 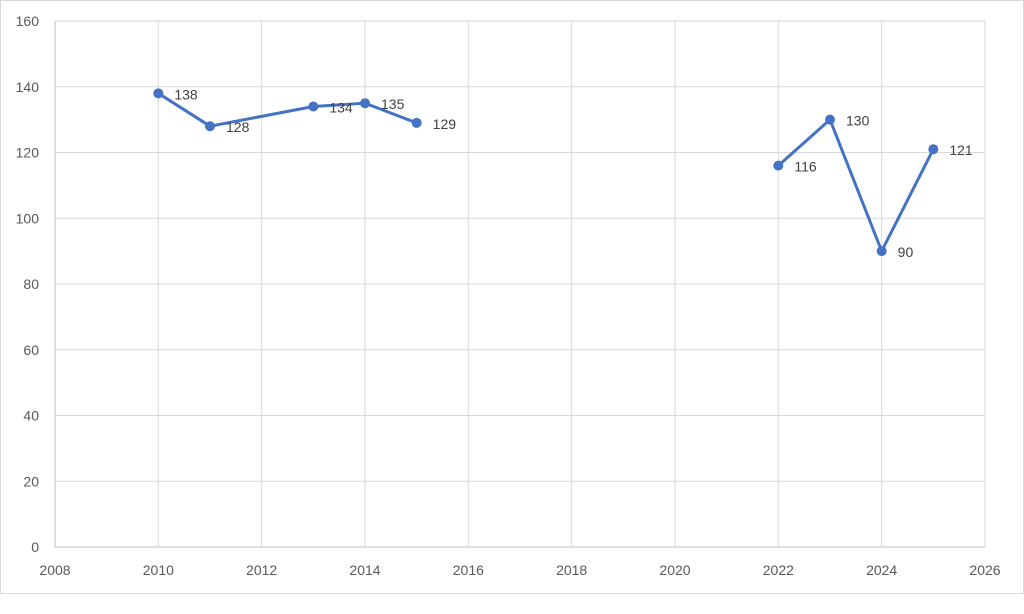 I want to click on data-label: 130, so click(x=858, y=121).